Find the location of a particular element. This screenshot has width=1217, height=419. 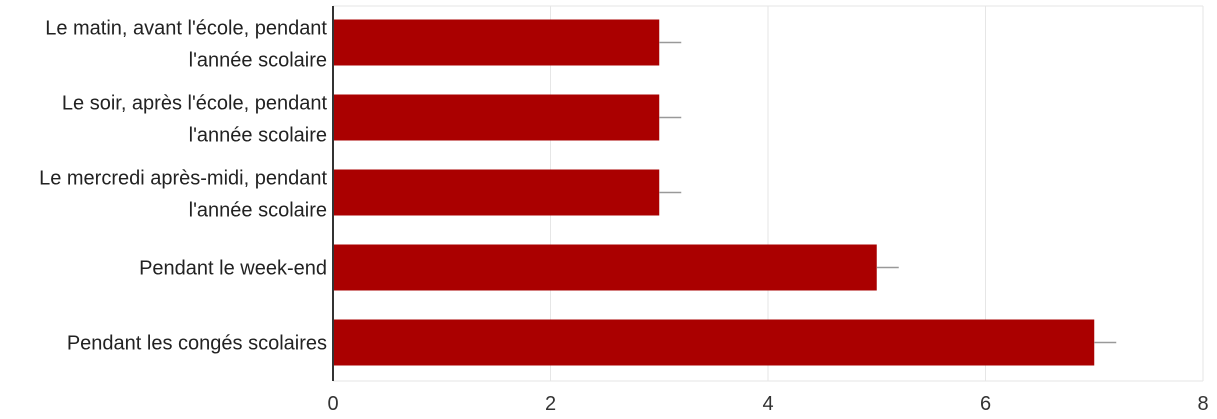

category-label: Pendant le week-end is located at coordinates (233, 269).